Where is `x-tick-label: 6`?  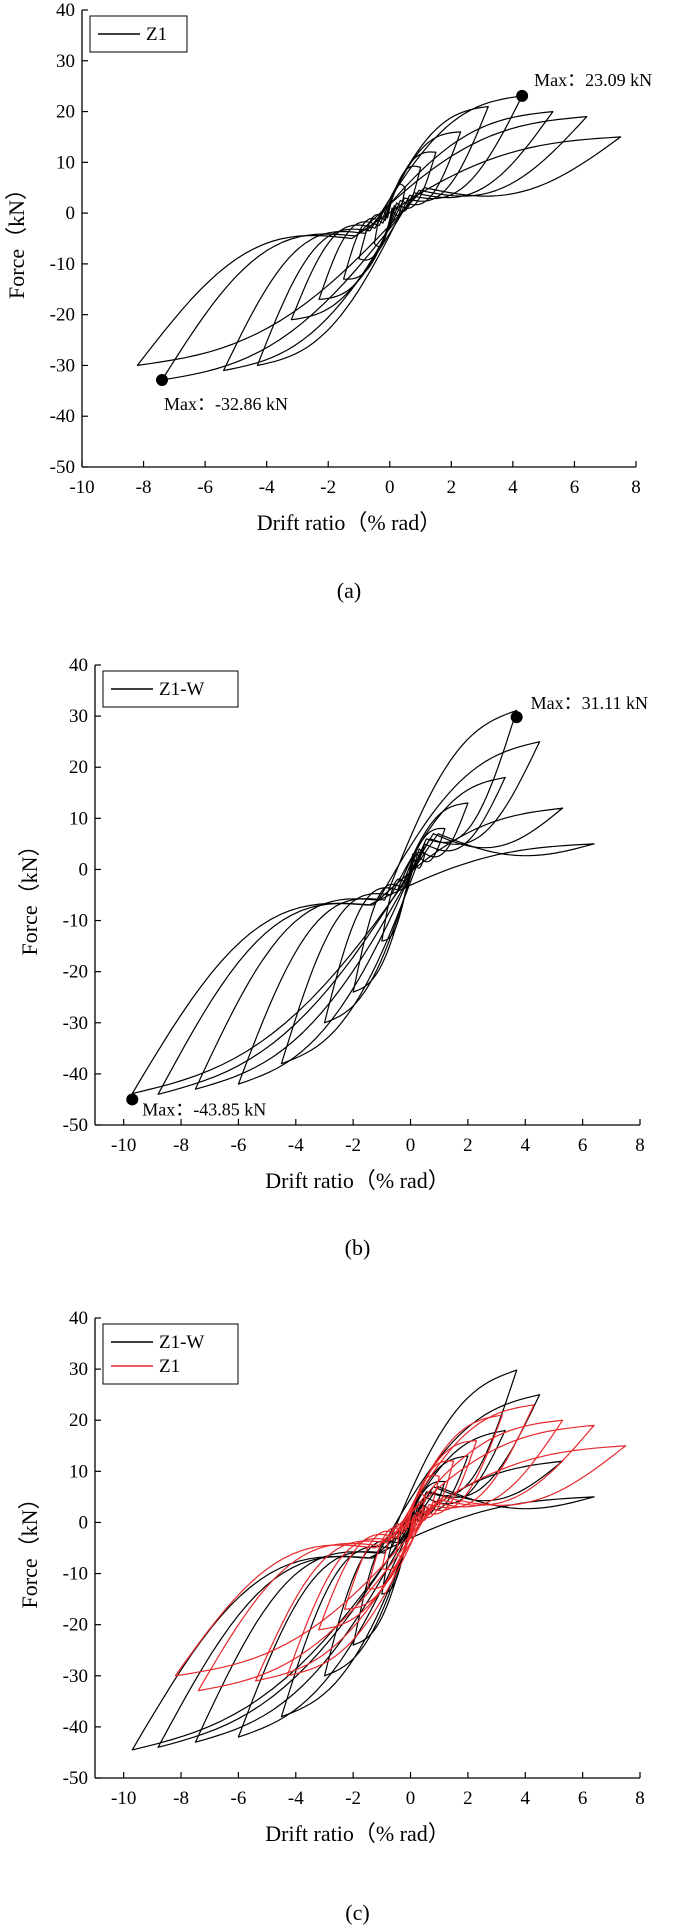 x-tick-label: 6 is located at coordinates (575, 487).